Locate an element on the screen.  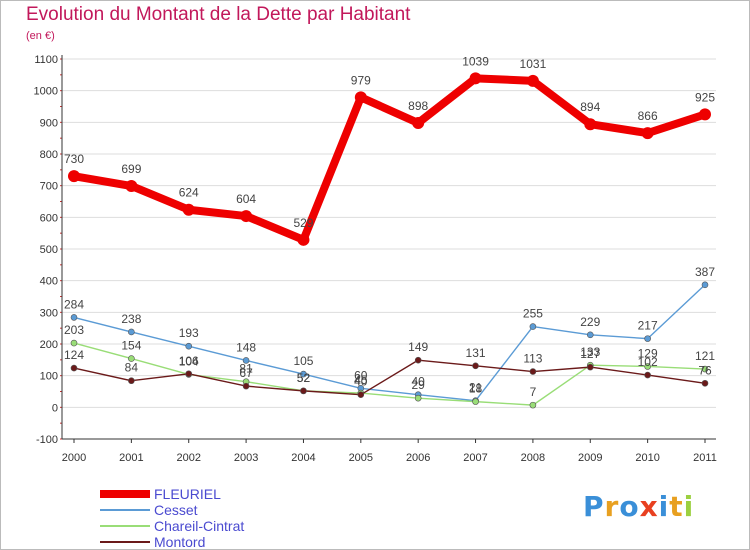
data-label: 193 is located at coordinates (189, 333).